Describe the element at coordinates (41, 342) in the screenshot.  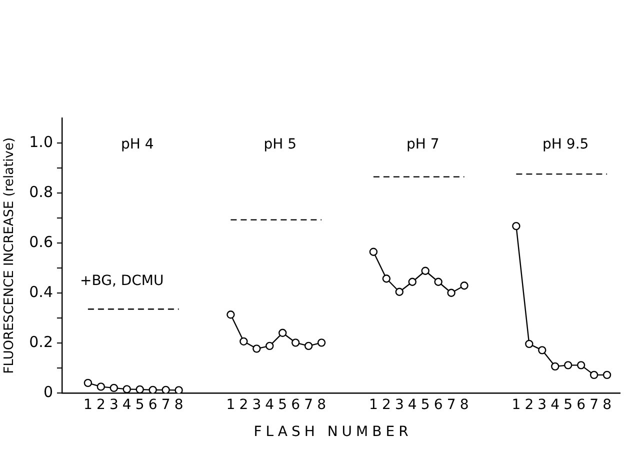
I see `y-tick-label: 0.2` at that location.